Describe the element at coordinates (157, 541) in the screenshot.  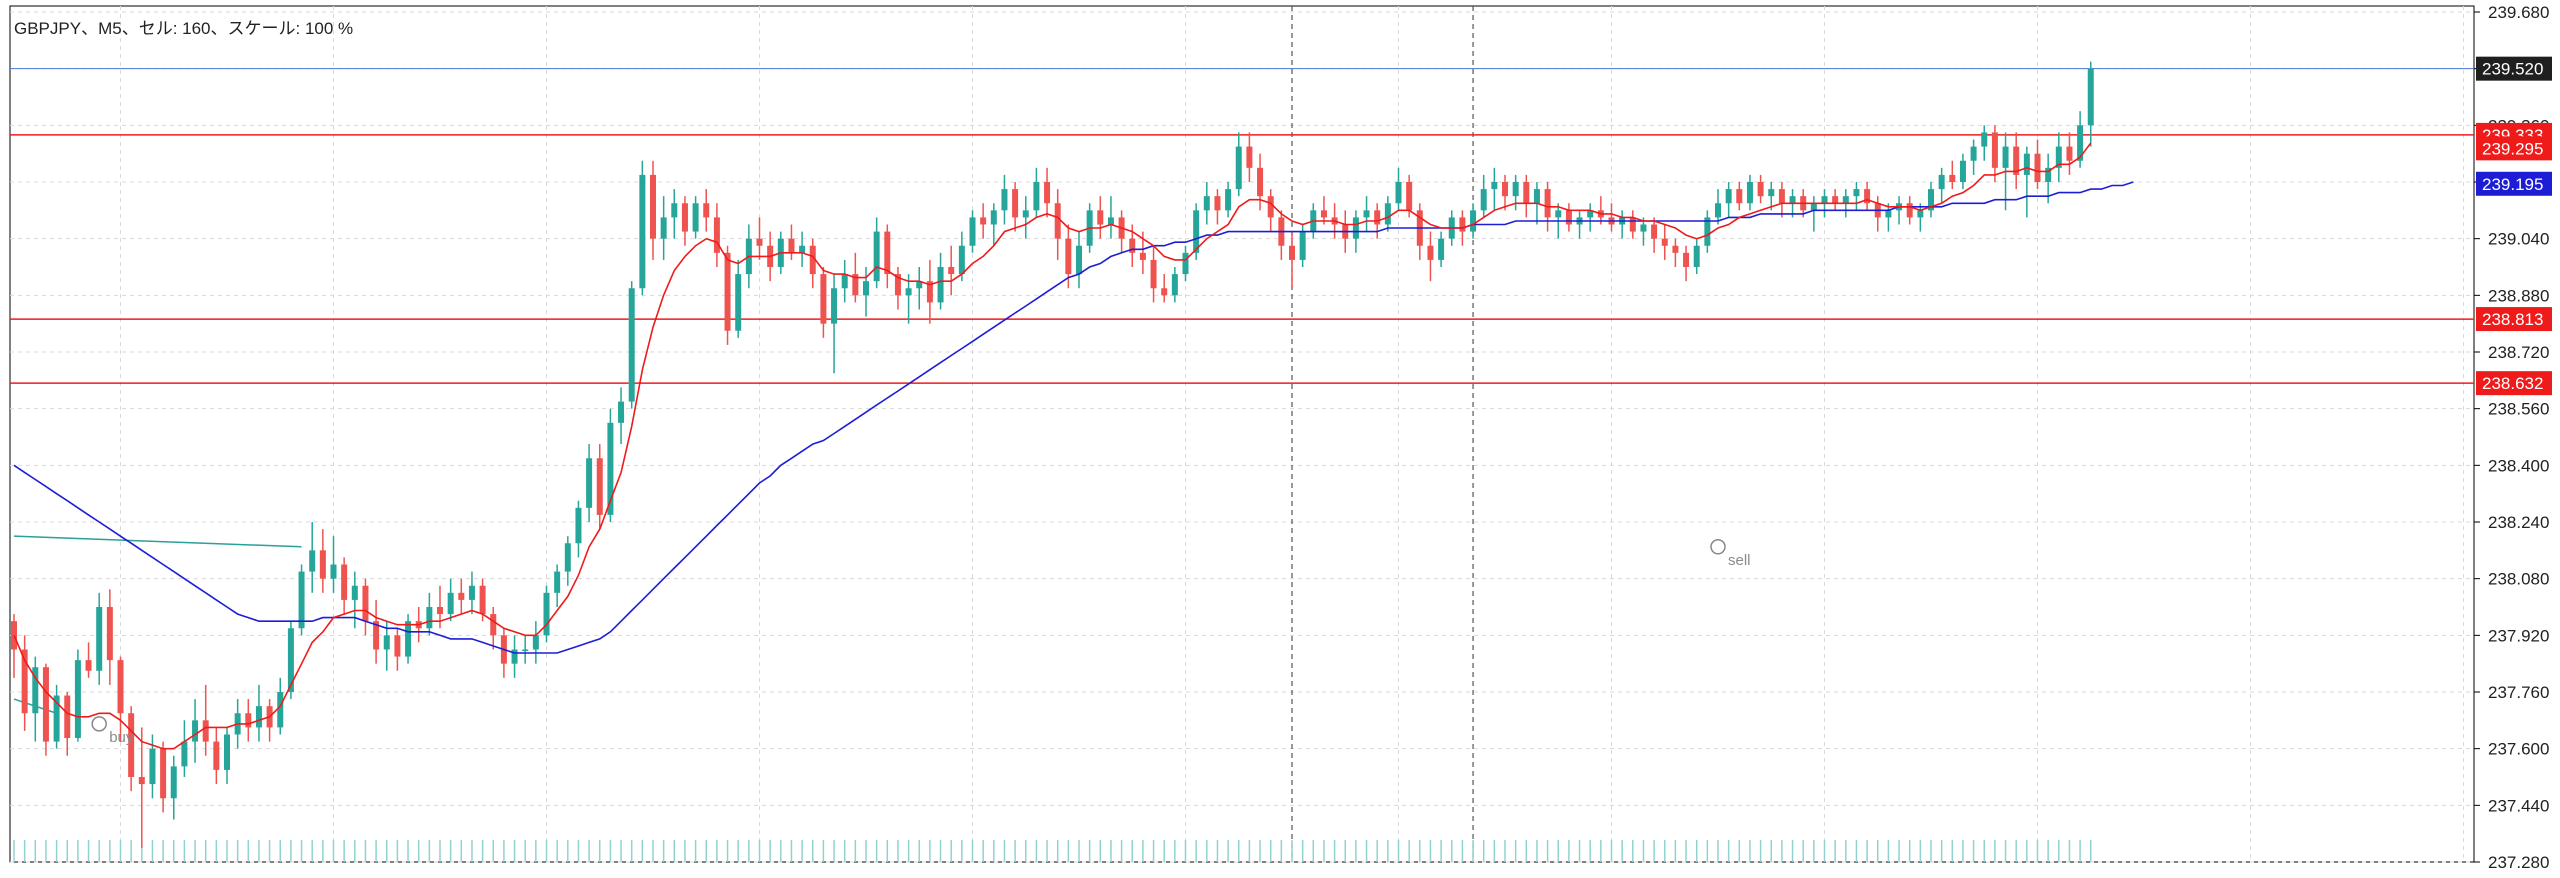
I see `trend-line` at that location.